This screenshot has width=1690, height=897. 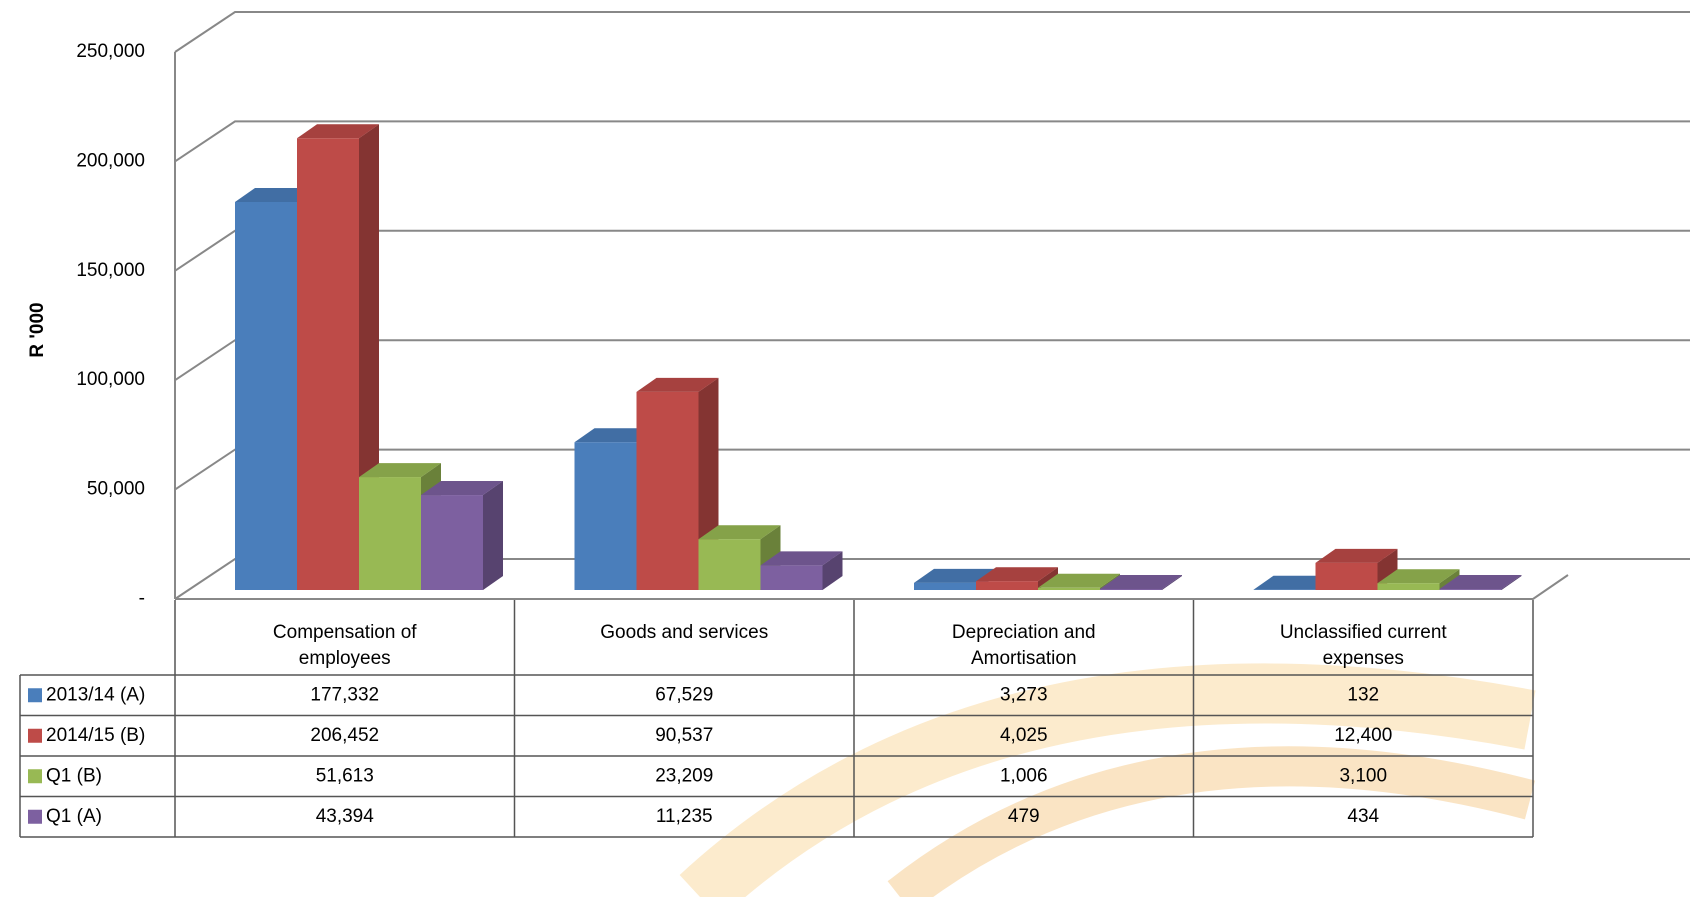 What do you see at coordinates (37, 329) in the screenshot?
I see `y-axis-label: R '000` at bounding box center [37, 329].